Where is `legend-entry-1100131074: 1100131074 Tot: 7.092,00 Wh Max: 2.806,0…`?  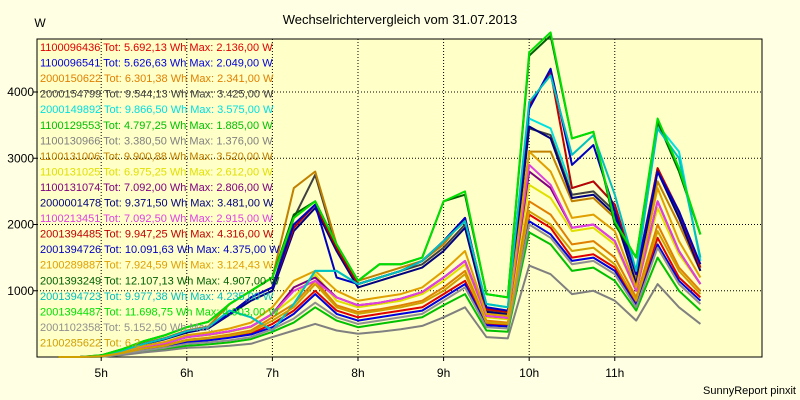 legend-entry-1100131074: 1100131074 Tot: 7.092,00 Wh Max: 2.806,0… is located at coordinates (156, 188).